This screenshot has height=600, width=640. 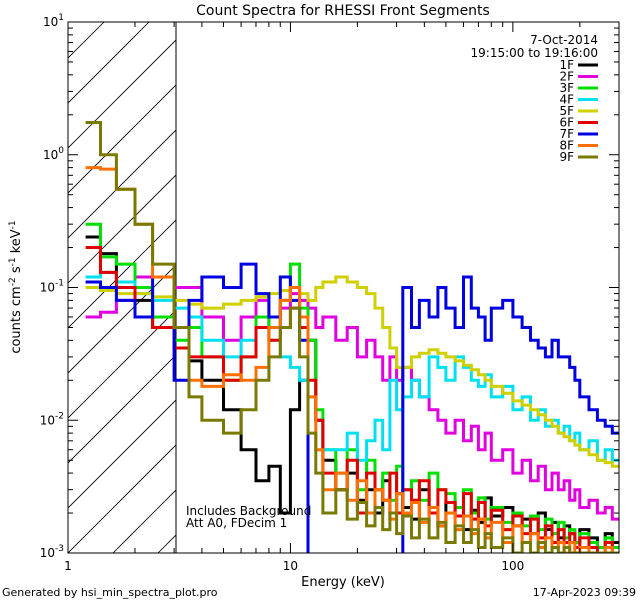 I want to click on y-tick-label: 10⁻¹, so click(x=52, y=287).